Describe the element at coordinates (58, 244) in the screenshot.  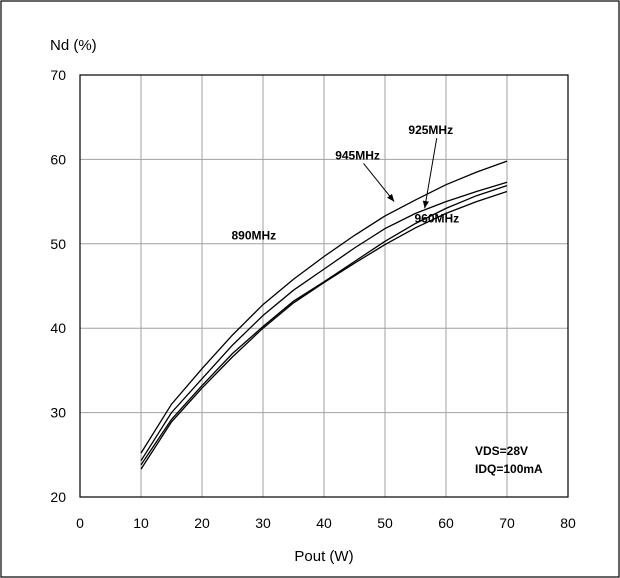
I see `y-tick-label: 50` at that location.